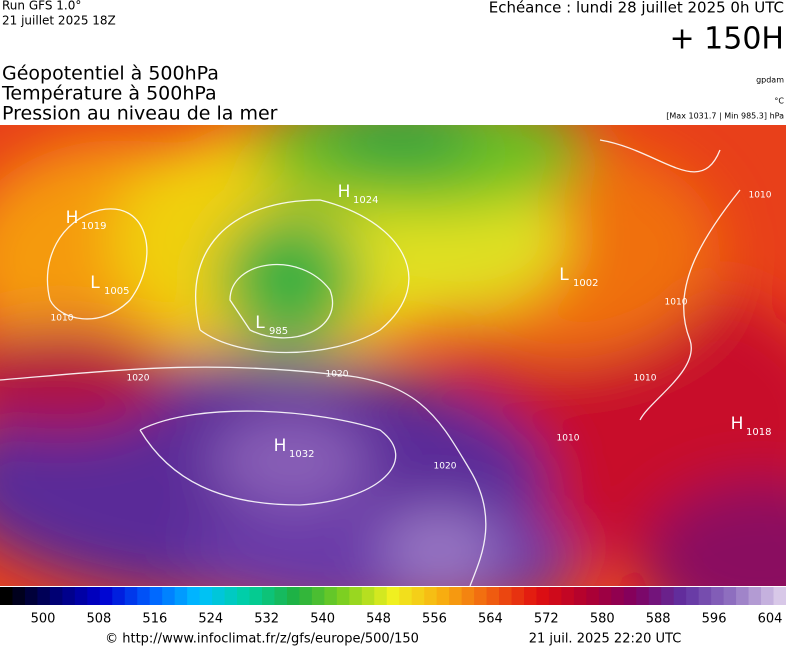  Describe the element at coordinates (322, 619) in the screenshot. I see `legend-label: 540` at that location.